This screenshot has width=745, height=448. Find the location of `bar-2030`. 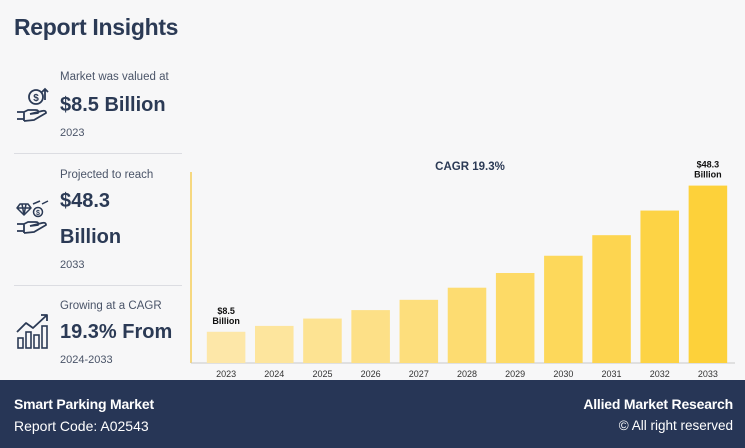

bar-2030 is located at coordinates (563, 309).